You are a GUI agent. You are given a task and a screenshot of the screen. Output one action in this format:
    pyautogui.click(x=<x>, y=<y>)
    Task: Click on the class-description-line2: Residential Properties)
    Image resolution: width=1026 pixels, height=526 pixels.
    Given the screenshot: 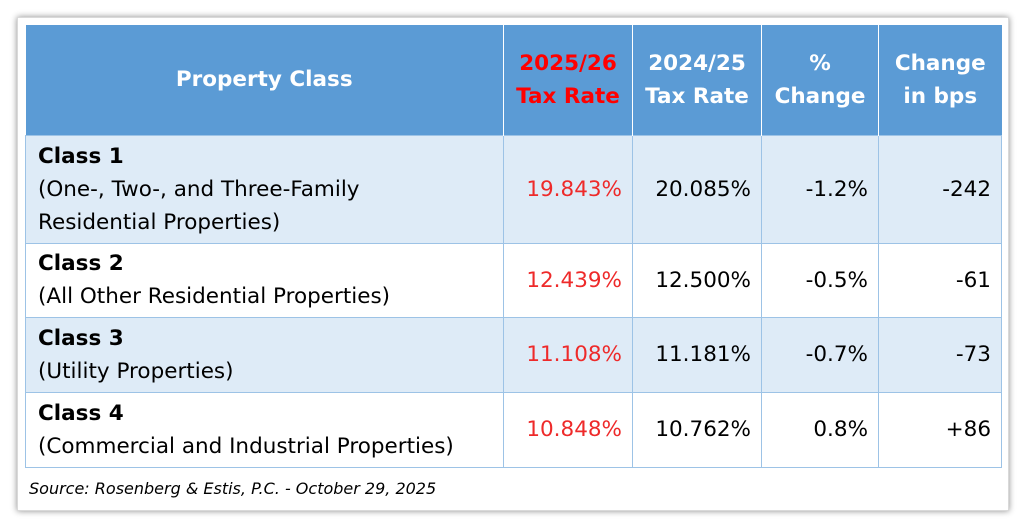 What is the action you would take?
    pyautogui.click(x=159, y=222)
    